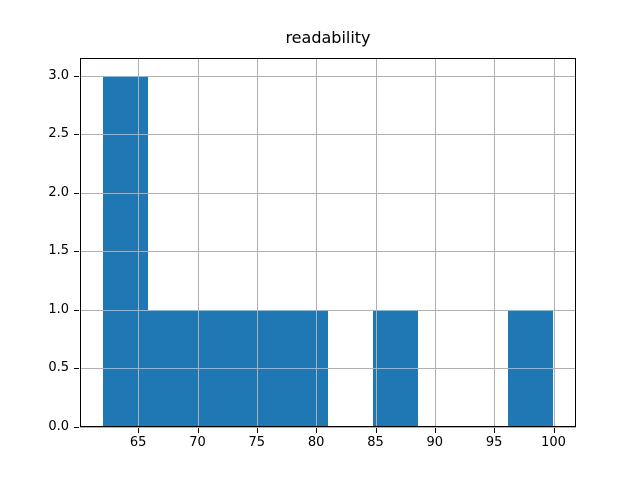 Image resolution: width=640 pixels, height=480 pixels. Describe the element at coordinates (197, 442) in the screenshot. I see `x-tick-label: 70` at that location.